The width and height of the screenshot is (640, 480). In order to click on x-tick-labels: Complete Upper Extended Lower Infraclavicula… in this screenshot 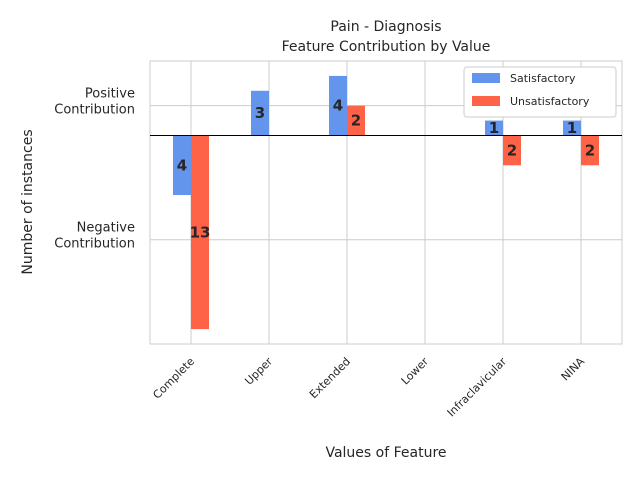, I will do `click(368, 387)`.